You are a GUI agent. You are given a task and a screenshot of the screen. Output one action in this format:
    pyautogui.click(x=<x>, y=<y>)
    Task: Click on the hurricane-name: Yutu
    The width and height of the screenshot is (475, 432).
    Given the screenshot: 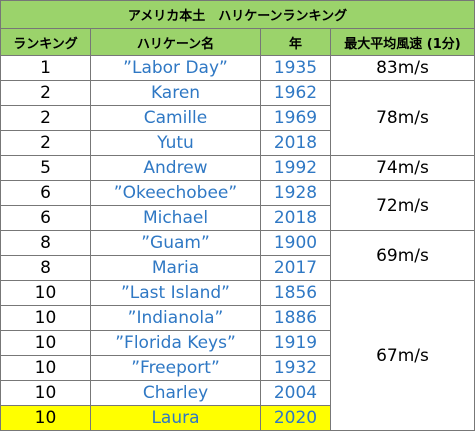 What is the action you would take?
    pyautogui.click(x=175, y=143)
    